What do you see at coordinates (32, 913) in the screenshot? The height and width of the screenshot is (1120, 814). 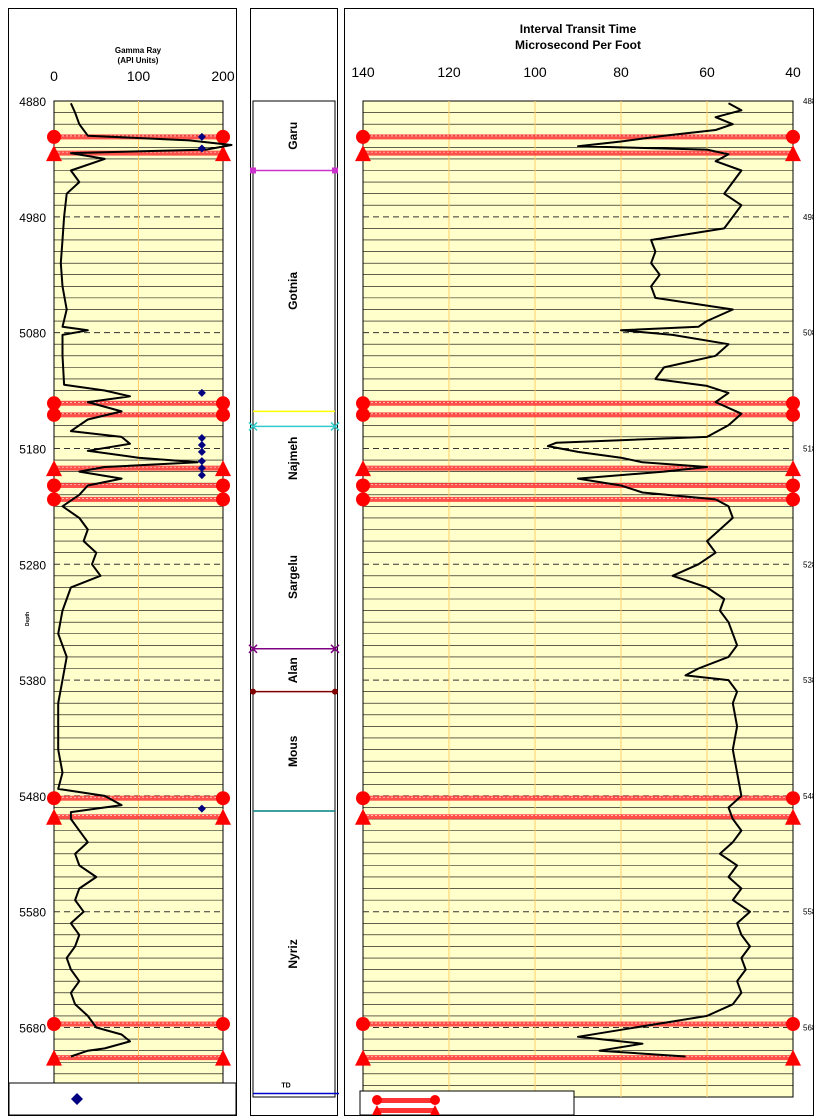 I see `y-tick-label: 5580` at bounding box center [32, 913].